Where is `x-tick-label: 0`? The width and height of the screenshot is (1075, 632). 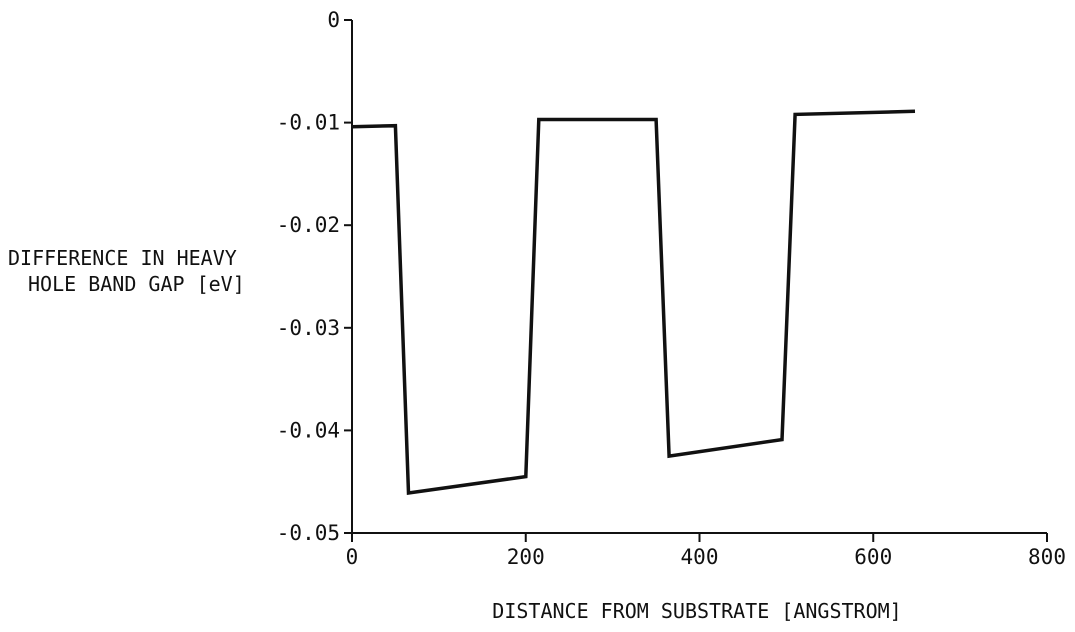 x-tick-label: 0 is located at coordinates (352, 557).